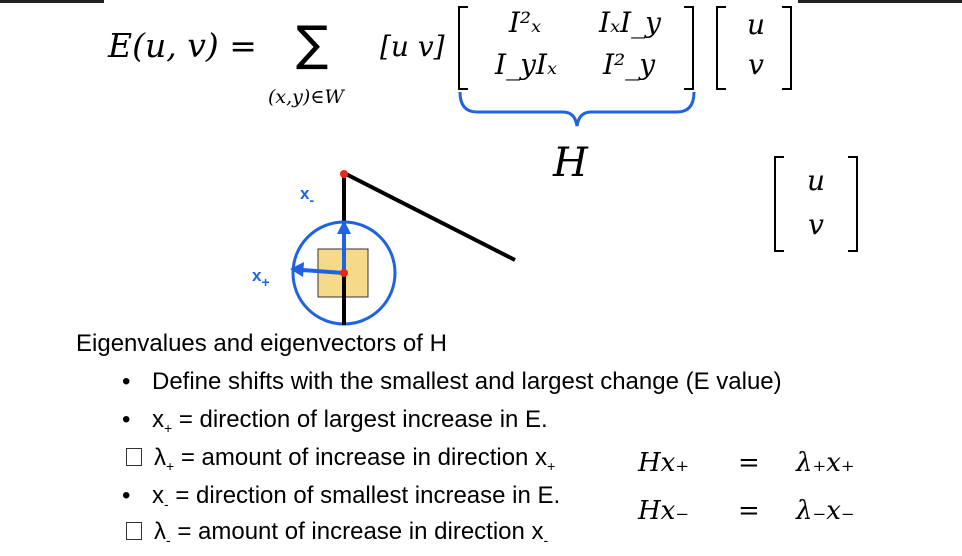  I want to click on edge-diagonal, so click(429, 216).